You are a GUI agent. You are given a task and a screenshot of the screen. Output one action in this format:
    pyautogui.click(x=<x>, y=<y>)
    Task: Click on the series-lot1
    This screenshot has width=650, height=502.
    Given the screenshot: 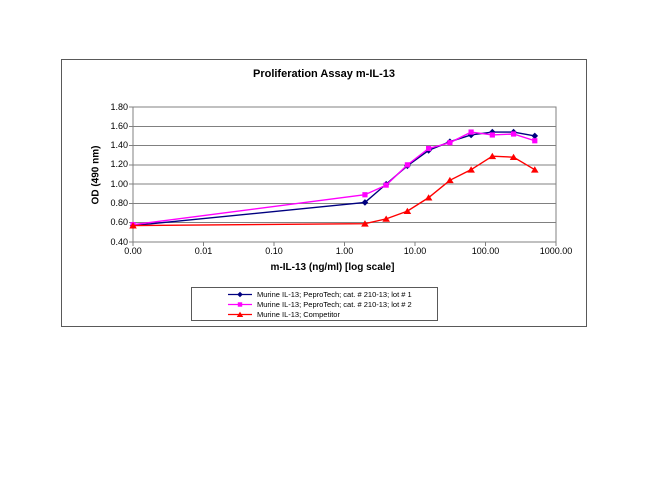 What is the action you would take?
    pyautogui.click(x=334, y=178)
    